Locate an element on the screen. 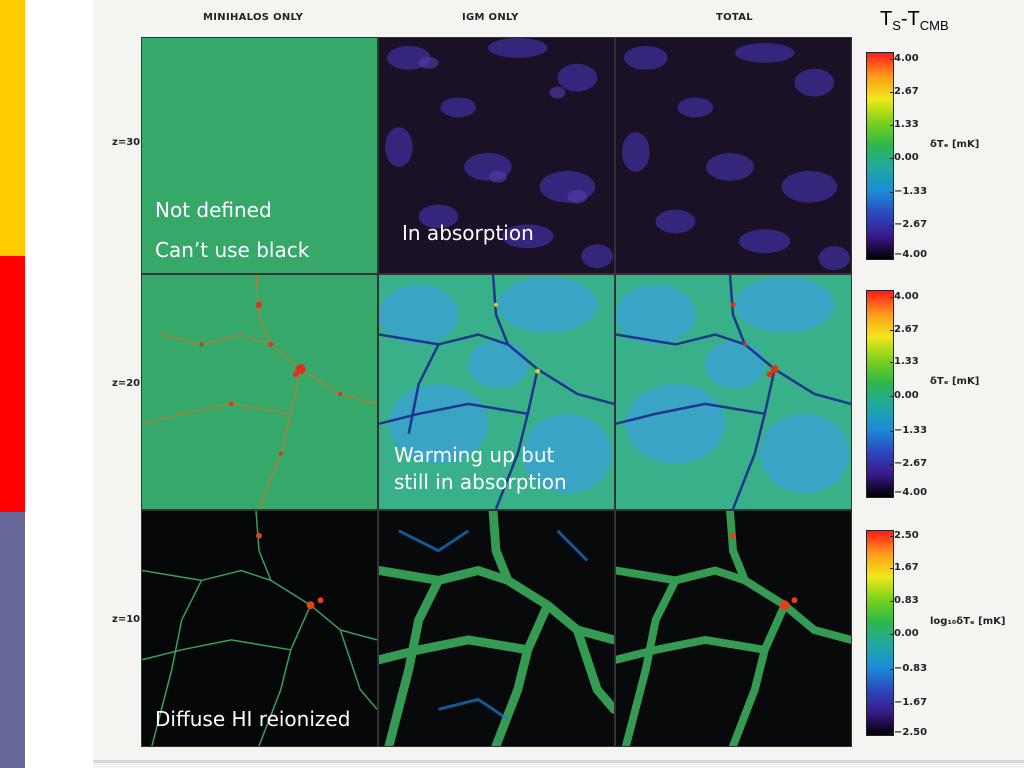  annotation-warming-line1: Warming up but is located at coordinates (474, 455).